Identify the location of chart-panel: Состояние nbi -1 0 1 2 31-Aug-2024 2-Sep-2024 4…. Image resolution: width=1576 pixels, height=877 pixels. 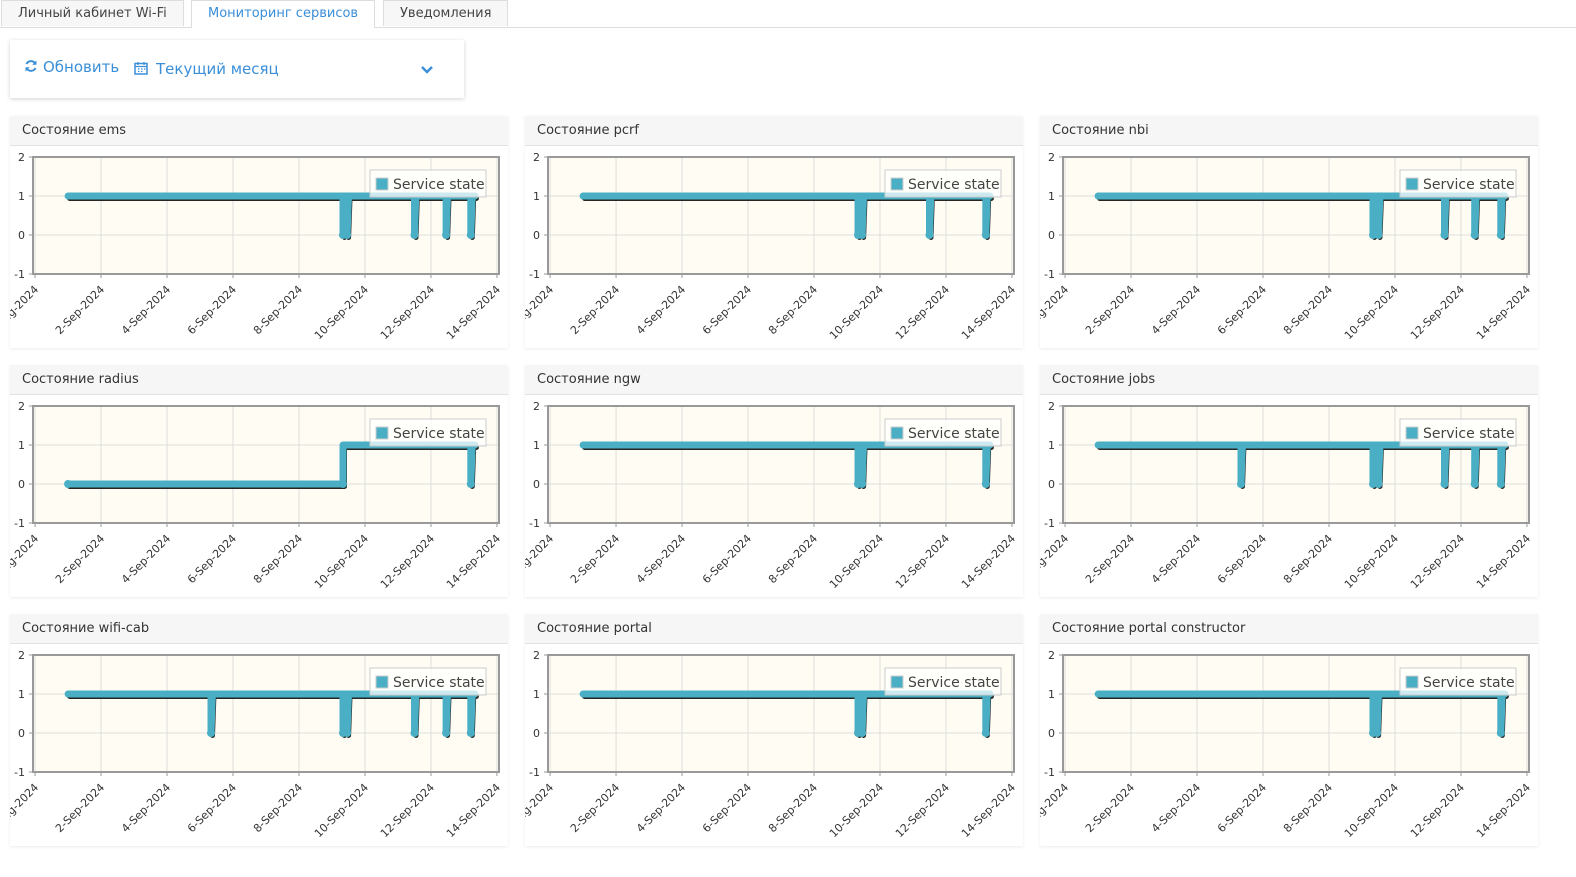
(1289, 232).